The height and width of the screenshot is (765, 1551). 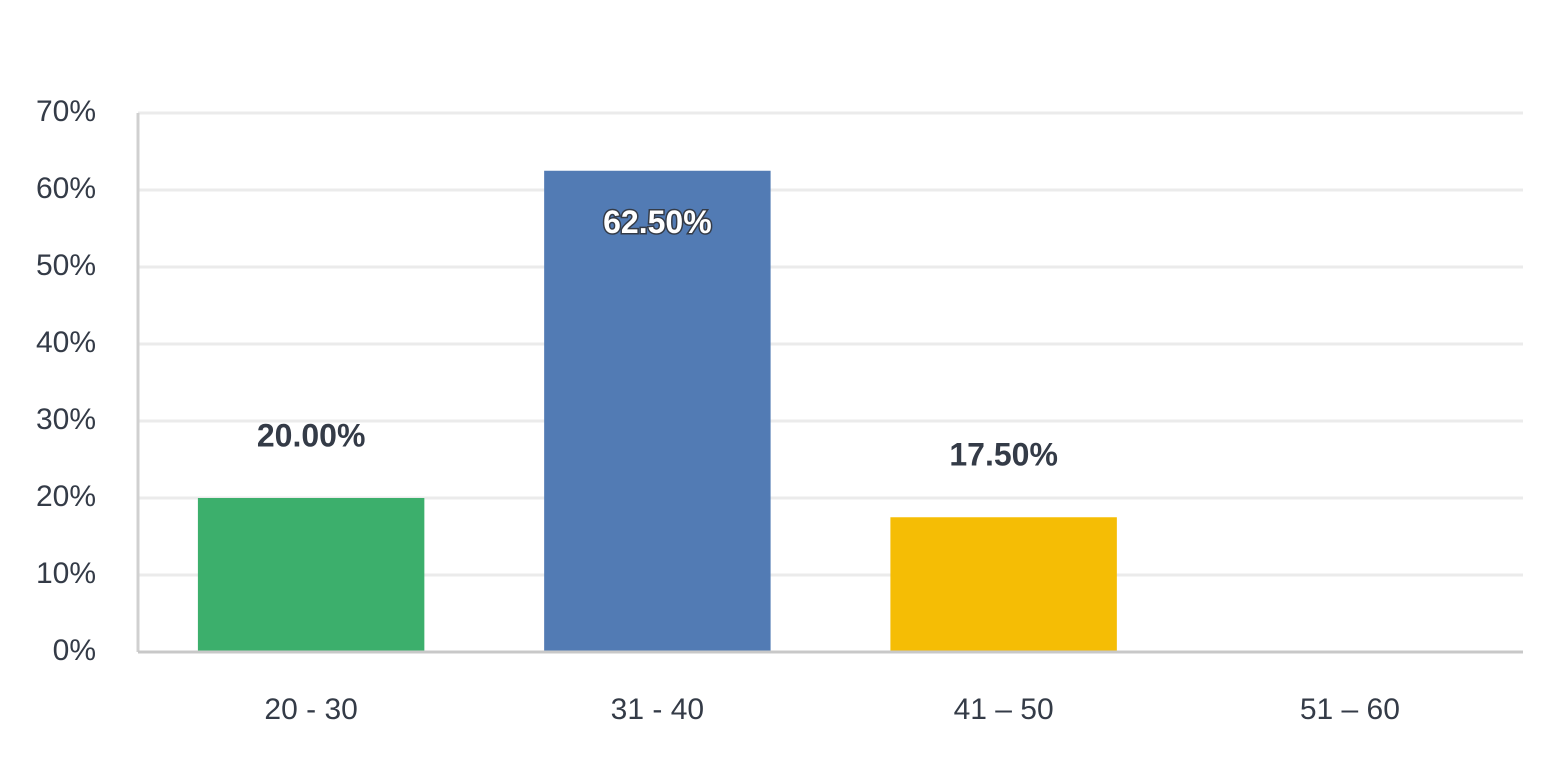 I want to click on x-tick-label: 20 - 30, so click(x=310, y=709).